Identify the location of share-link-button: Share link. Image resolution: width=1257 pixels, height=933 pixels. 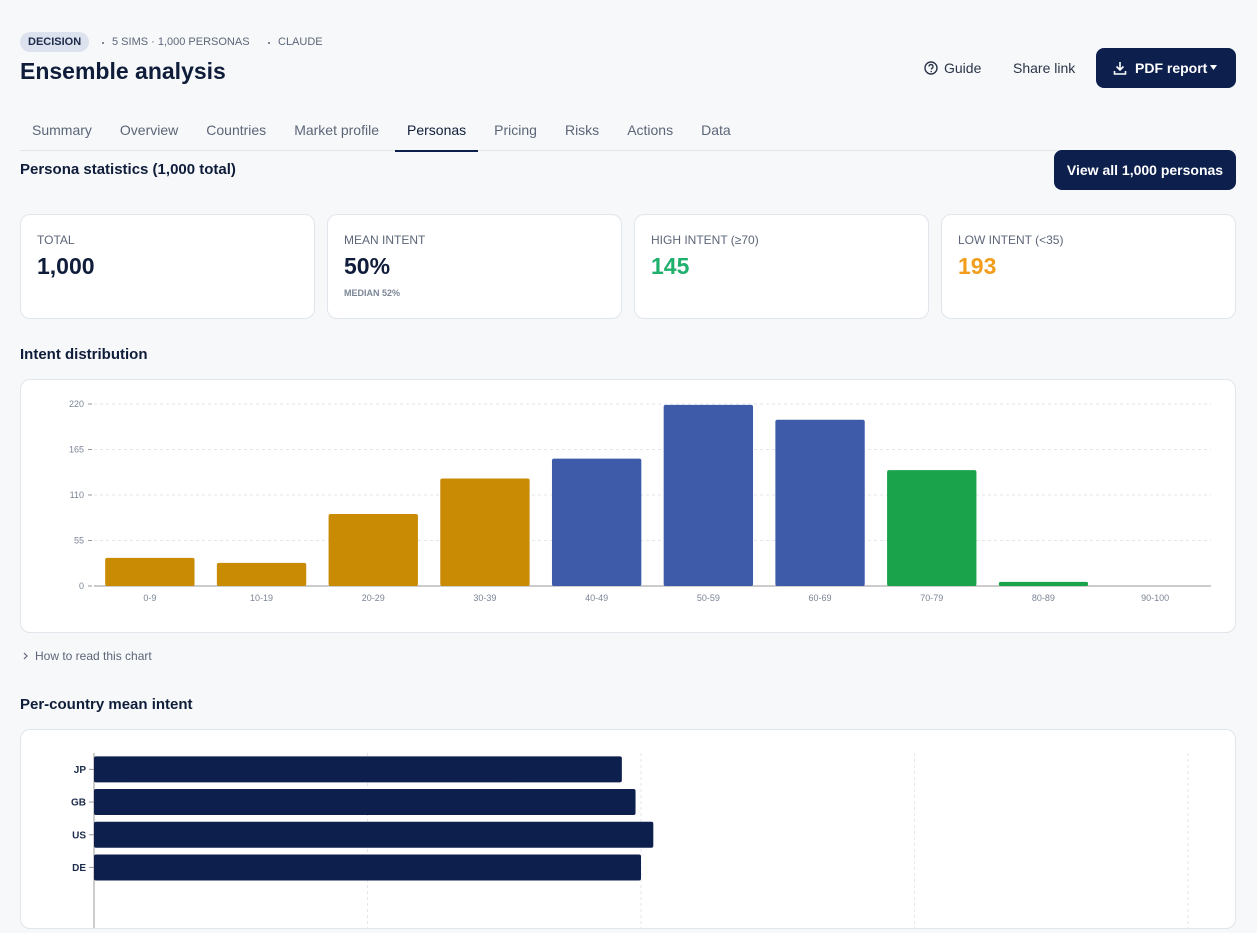
(1044, 68).